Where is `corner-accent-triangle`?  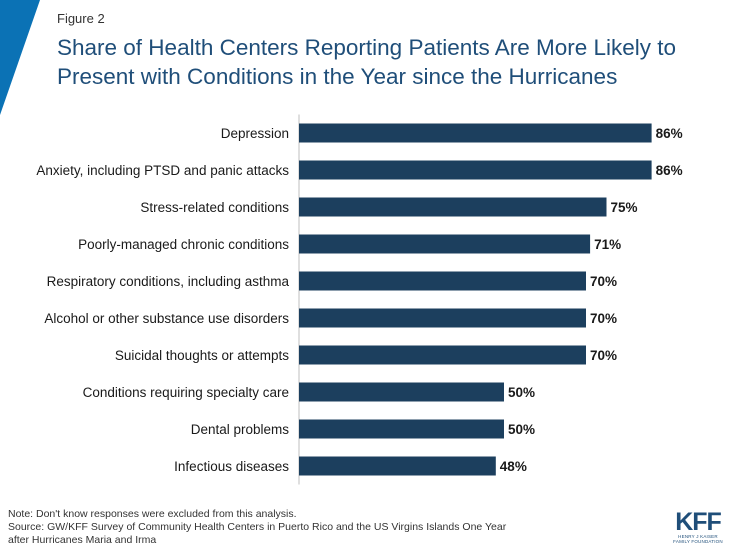 corner-accent-triangle is located at coordinates (20, 57).